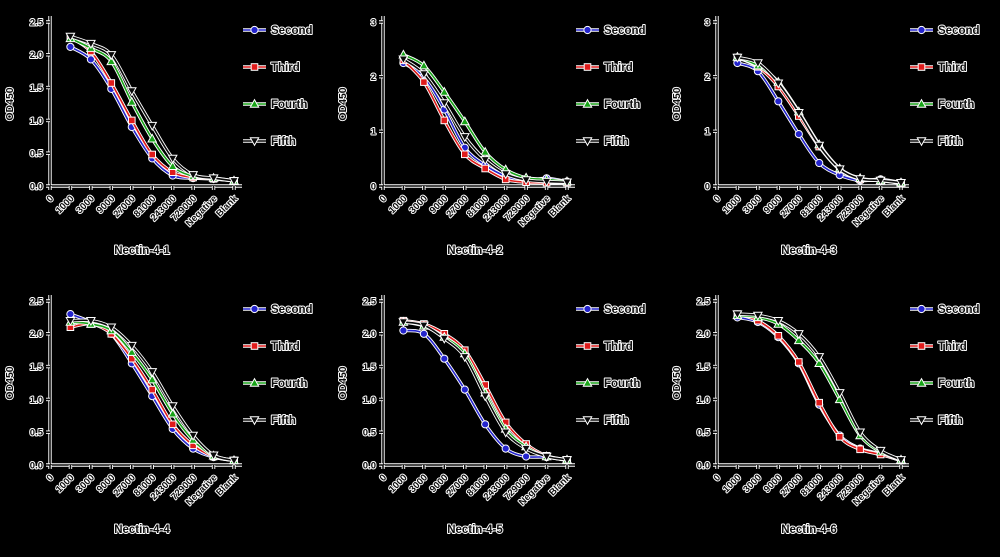 The image size is (1000, 557). Describe the element at coordinates (254, 345) in the screenshot. I see `legend-marker-third` at that location.